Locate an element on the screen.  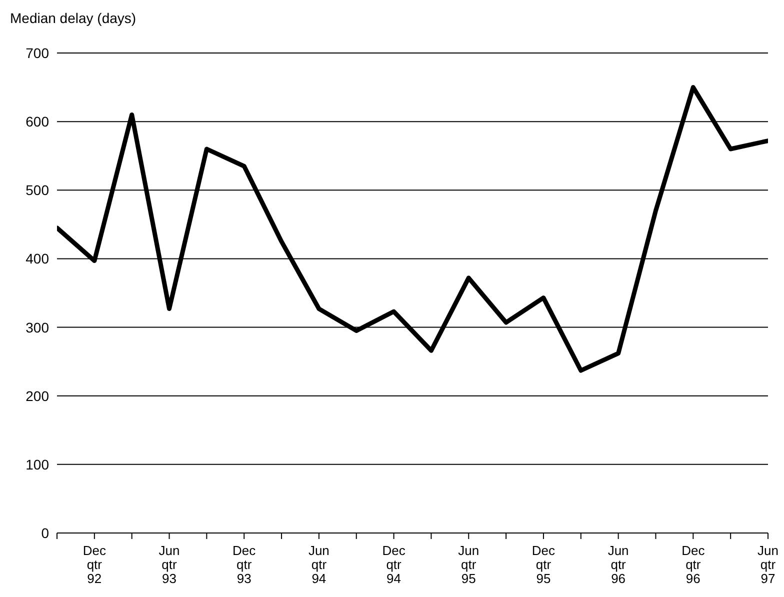
y-tick-label: 300 is located at coordinates (38, 327).